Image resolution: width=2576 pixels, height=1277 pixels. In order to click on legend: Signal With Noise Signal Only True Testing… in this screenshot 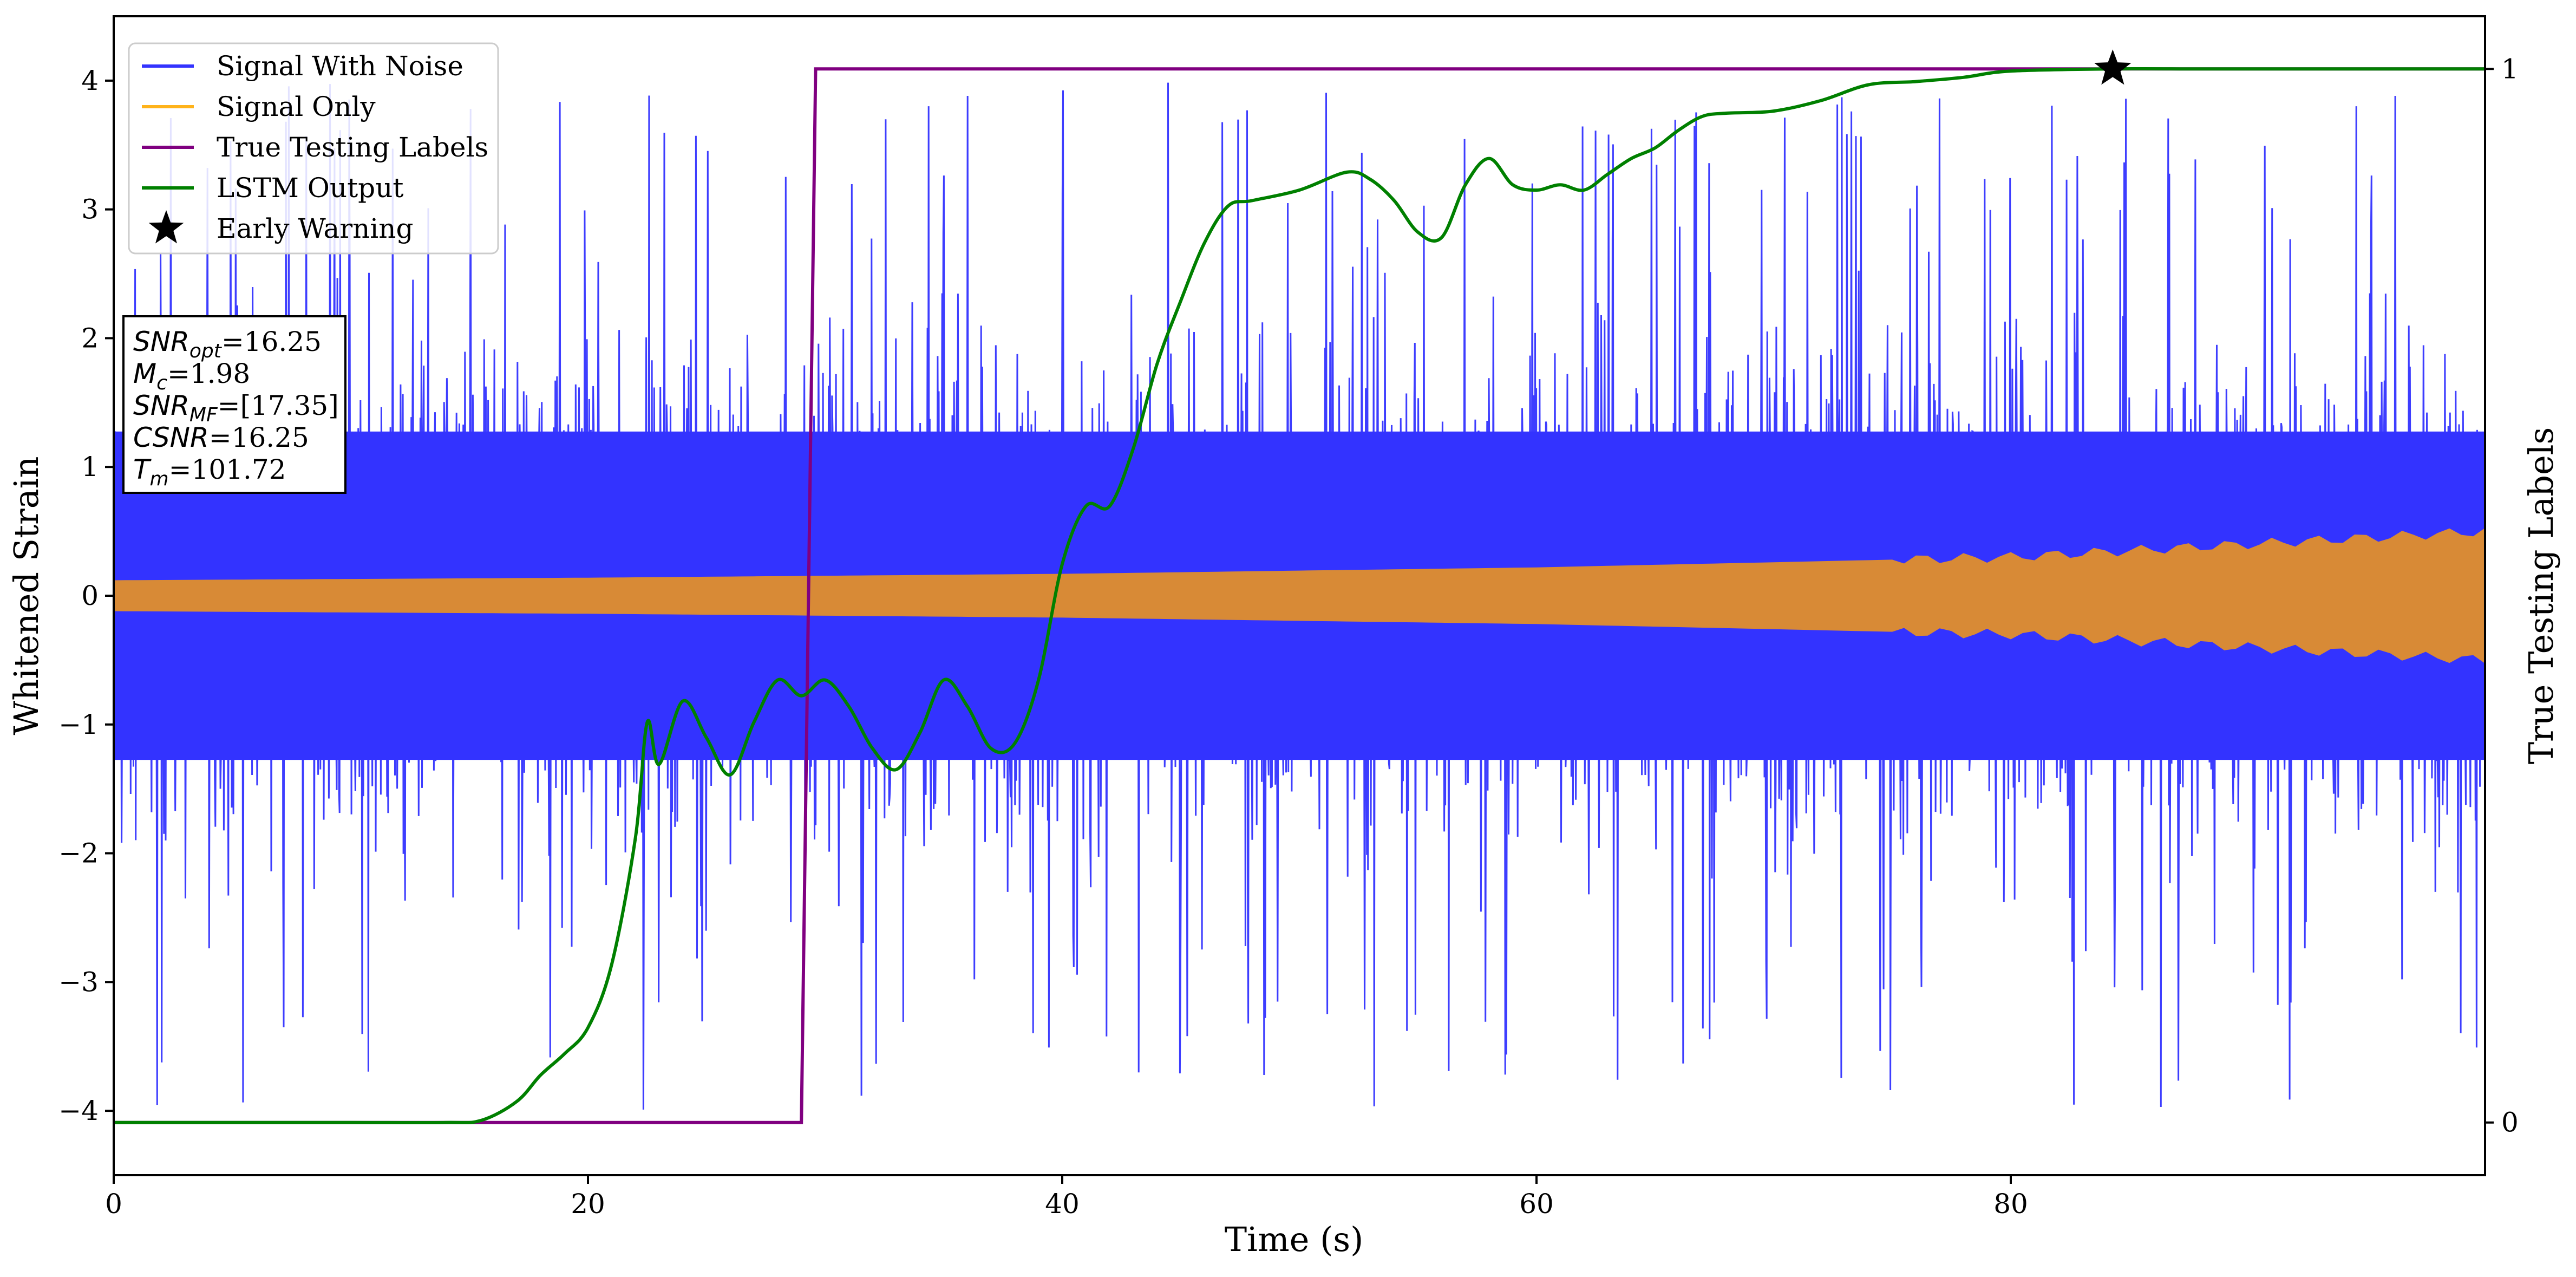, I will do `click(313, 148)`.